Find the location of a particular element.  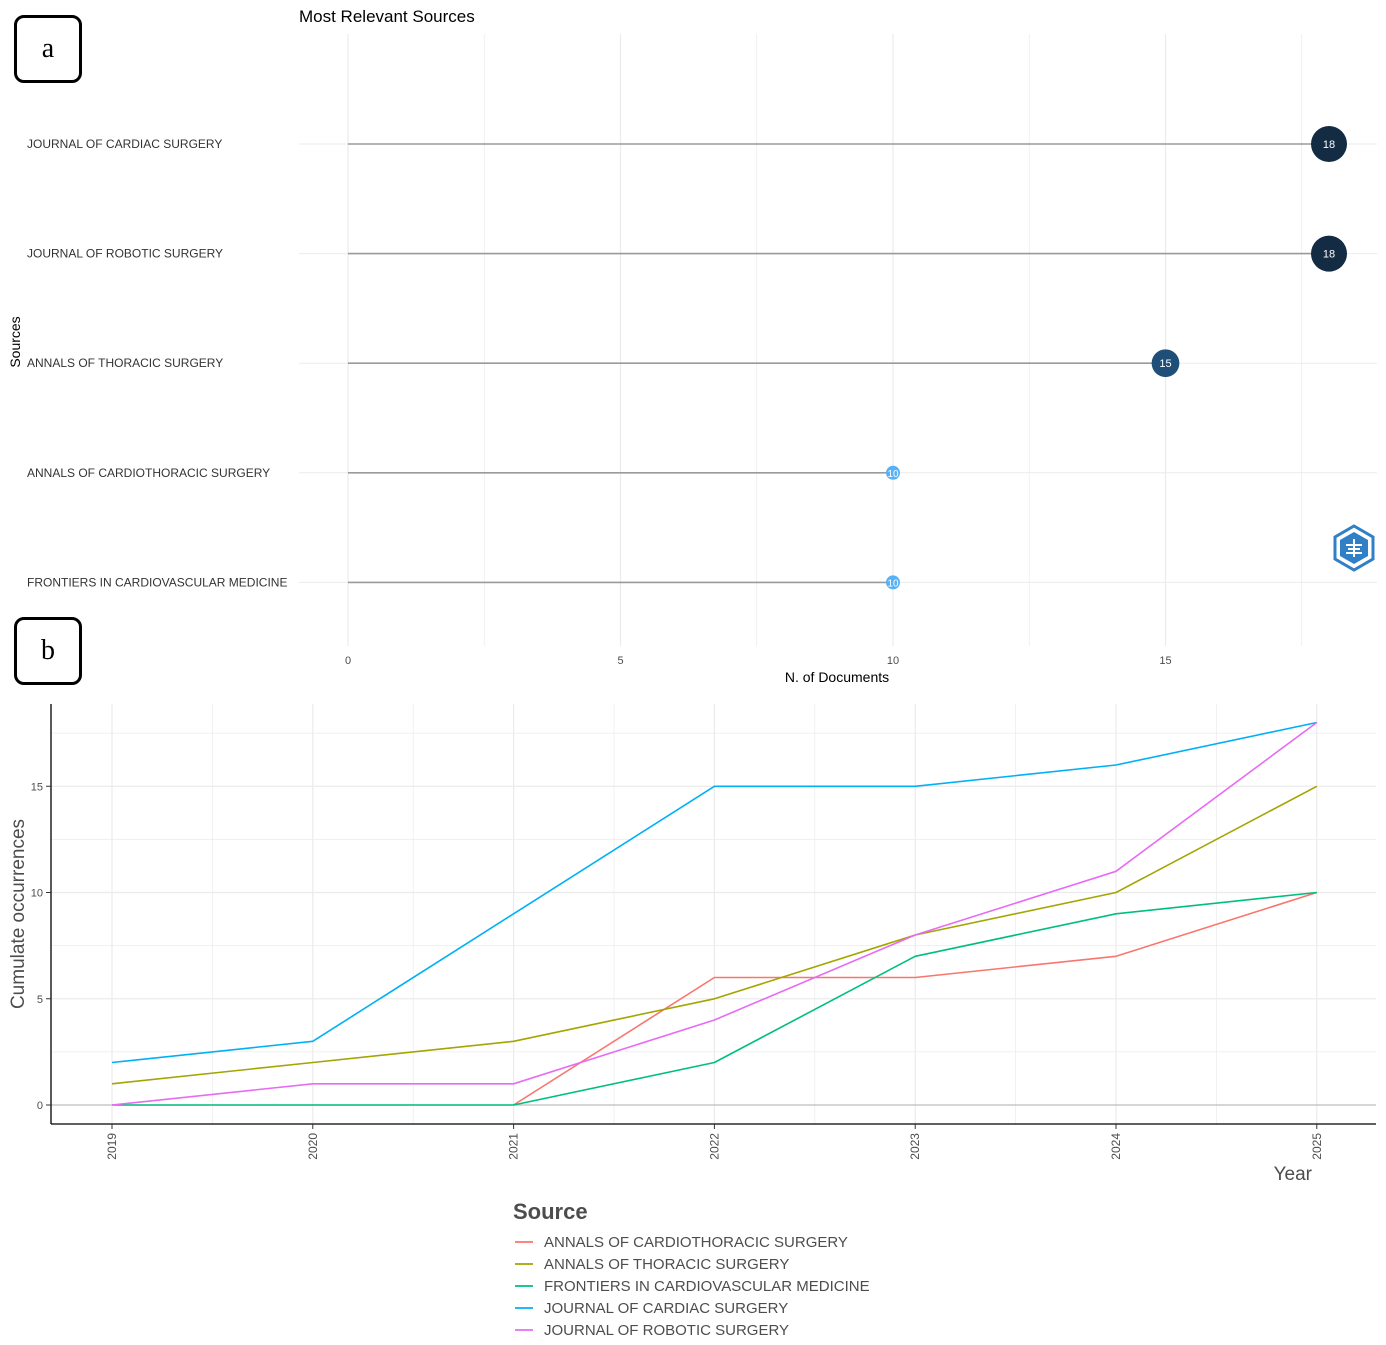

y-tick-label: 15 is located at coordinates (37, 787).